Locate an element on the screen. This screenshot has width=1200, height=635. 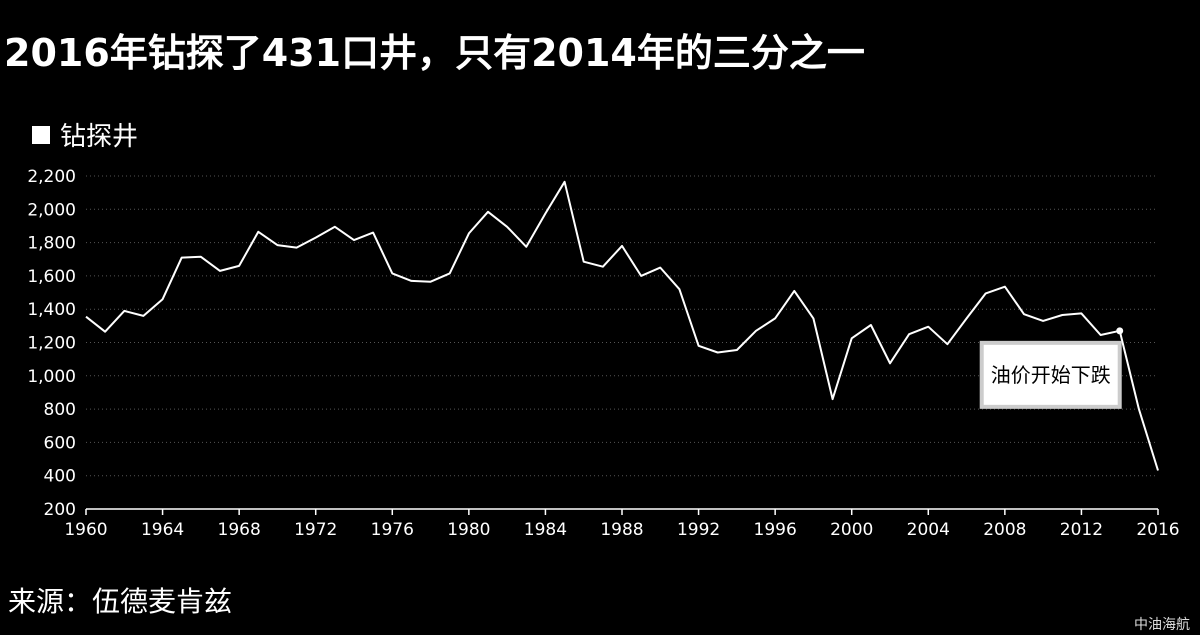
x-tick-label: 1992 is located at coordinates (698, 530).